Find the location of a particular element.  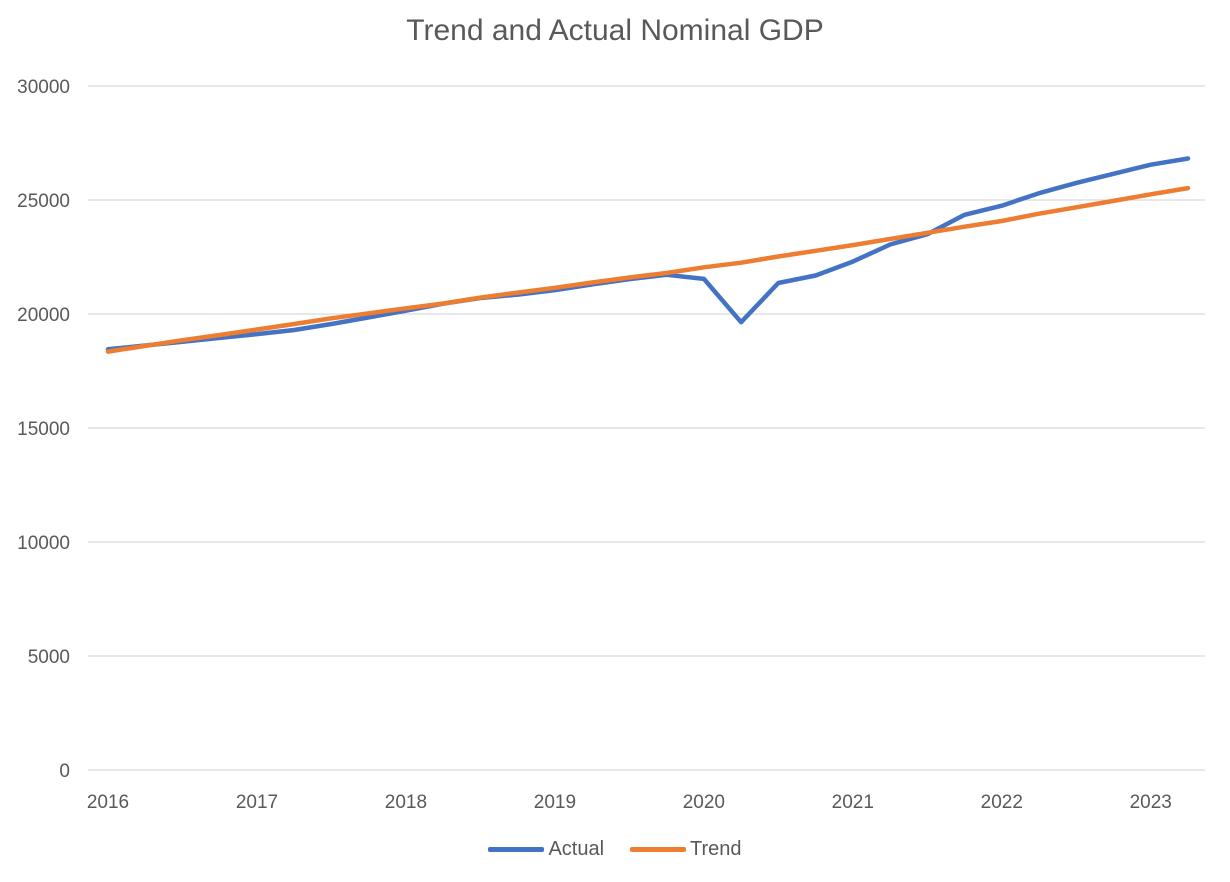

legend-item-trend: Trend is located at coordinates (686, 849).